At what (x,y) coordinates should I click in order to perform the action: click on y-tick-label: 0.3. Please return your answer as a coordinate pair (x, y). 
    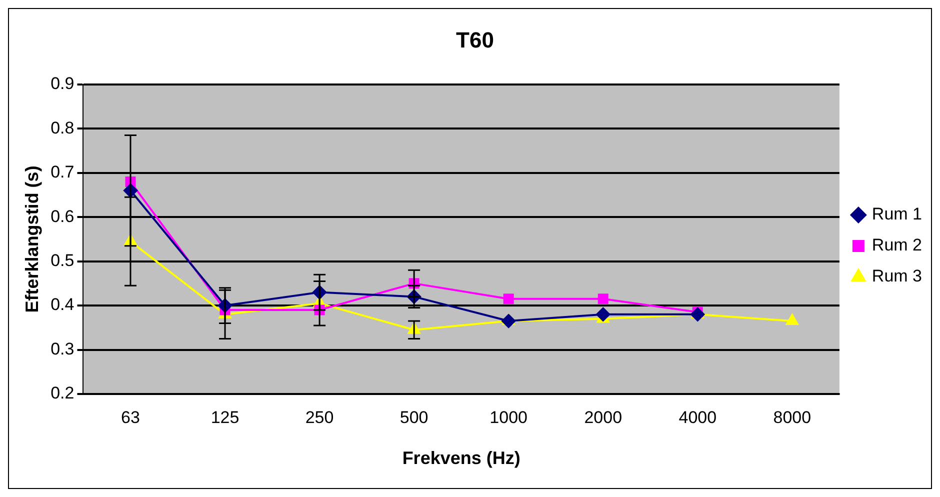
    Looking at the image, I should click on (62, 348).